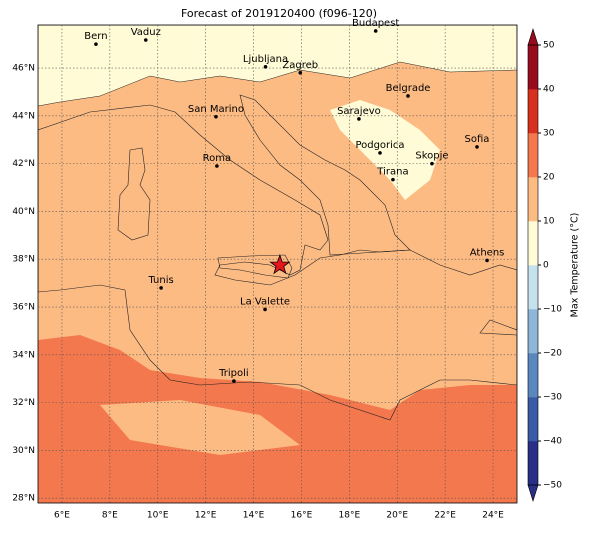 The height and width of the screenshot is (533, 592). Describe the element at coordinates (216, 109) in the screenshot. I see `city-label: San Marino` at that location.